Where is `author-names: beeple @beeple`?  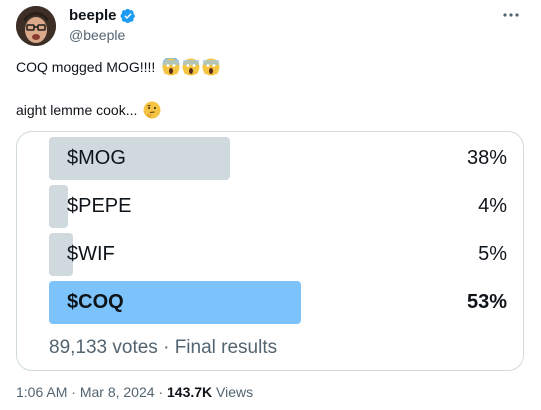 author-names: beeple @beeple is located at coordinates (102, 24).